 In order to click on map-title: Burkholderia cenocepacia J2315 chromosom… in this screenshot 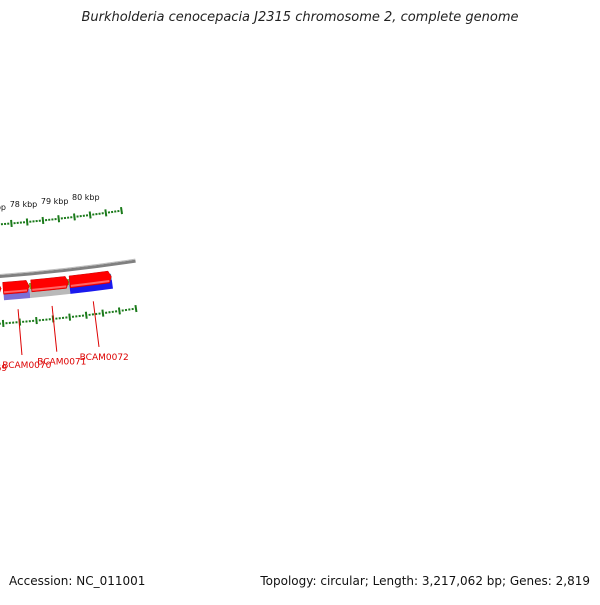, I will do `click(300, 17)`.